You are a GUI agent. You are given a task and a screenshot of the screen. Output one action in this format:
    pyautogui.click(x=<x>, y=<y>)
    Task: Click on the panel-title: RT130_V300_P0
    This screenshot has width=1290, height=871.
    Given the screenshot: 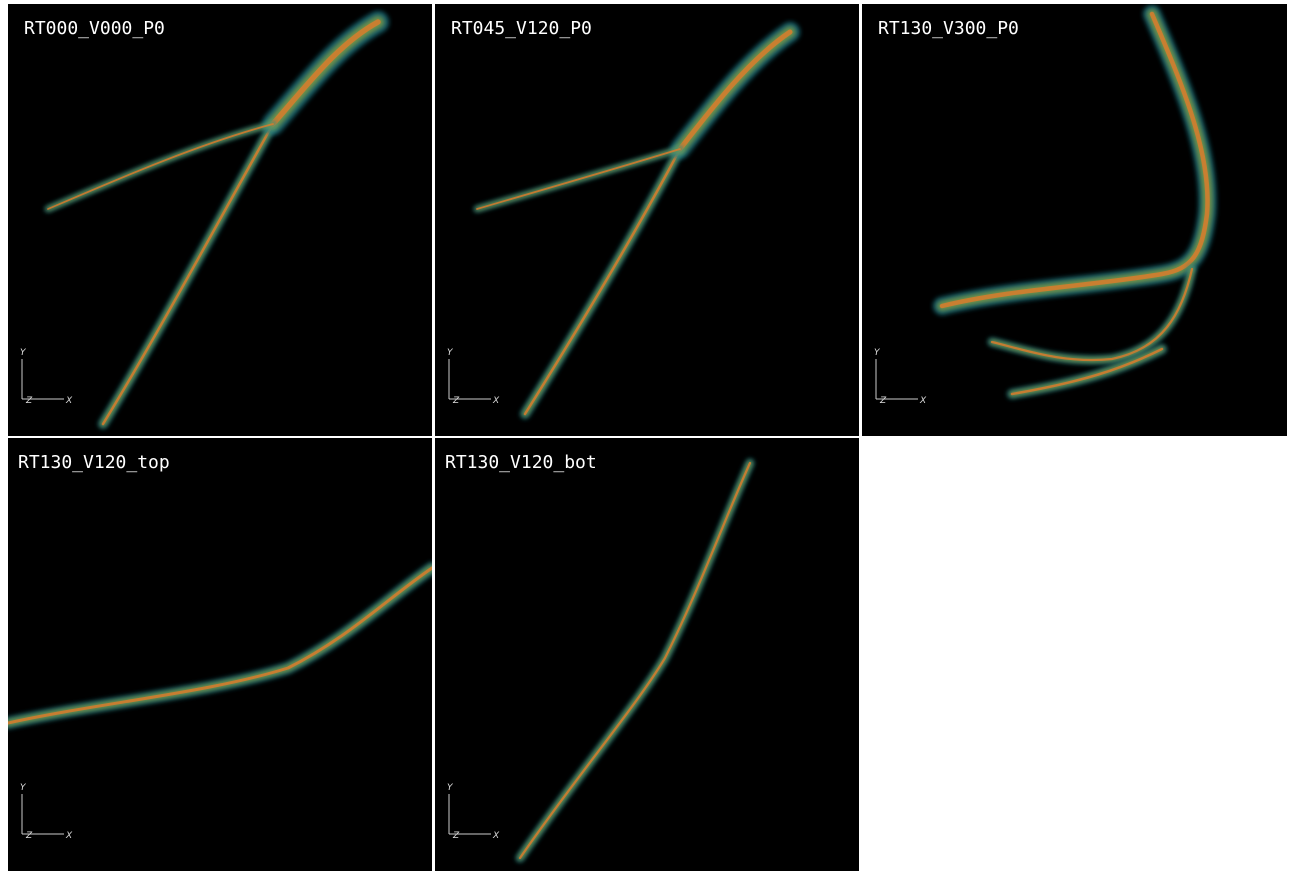 What is the action you would take?
    pyautogui.click(x=948, y=28)
    